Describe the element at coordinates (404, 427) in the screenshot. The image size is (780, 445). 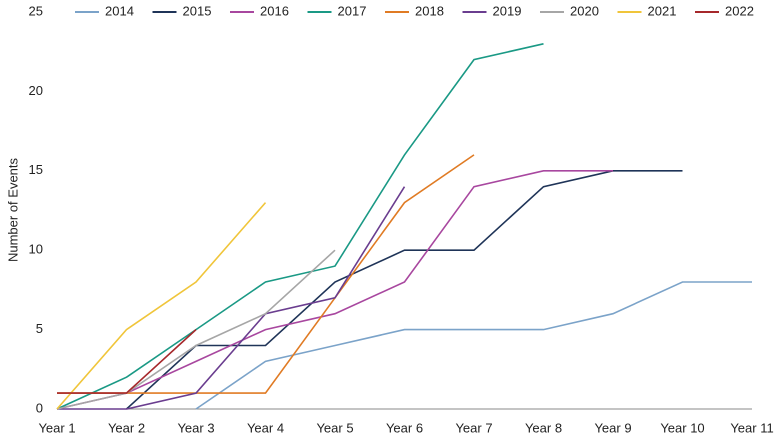
I see `x-tick-label: Year 6` at that location.